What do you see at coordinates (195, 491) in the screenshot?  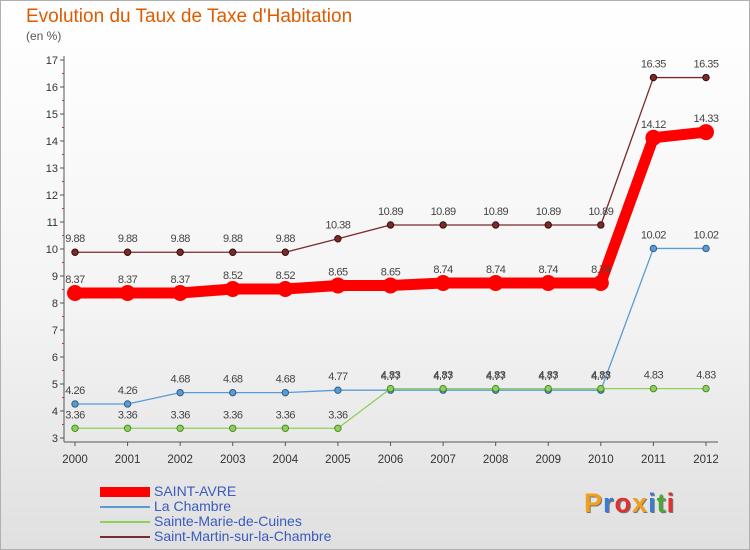 I see `legend-label: SAINT-AVRE` at bounding box center [195, 491].